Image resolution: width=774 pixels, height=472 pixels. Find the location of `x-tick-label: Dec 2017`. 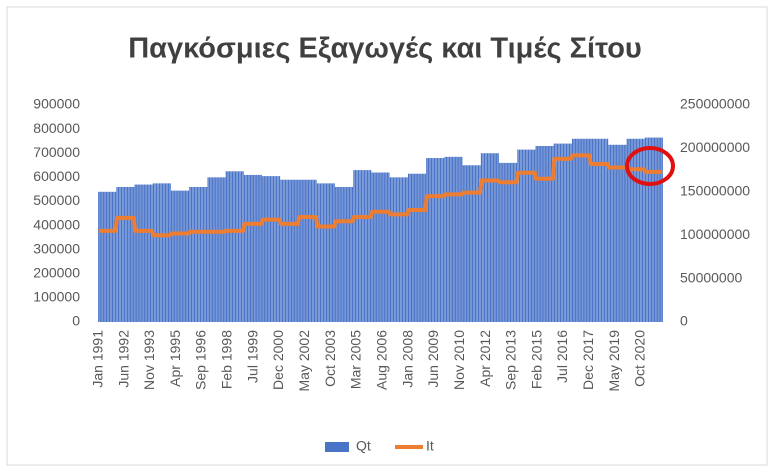

x-tick-label: Dec 2017 is located at coordinates (588, 360).